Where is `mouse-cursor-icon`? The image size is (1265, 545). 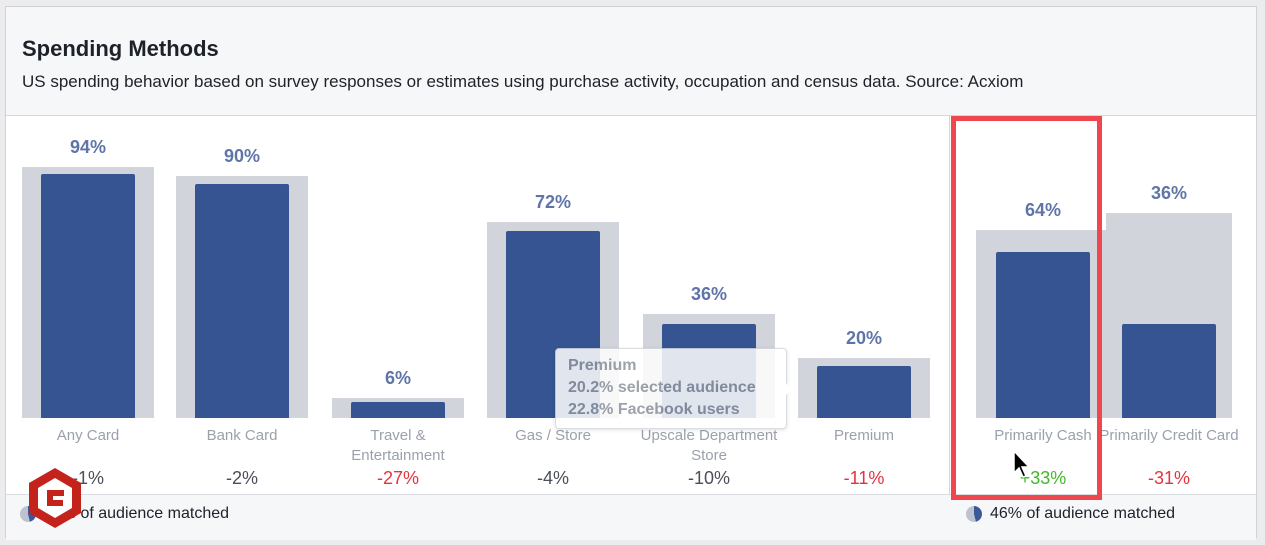
mouse-cursor-icon is located at coordinates (1022, 464).